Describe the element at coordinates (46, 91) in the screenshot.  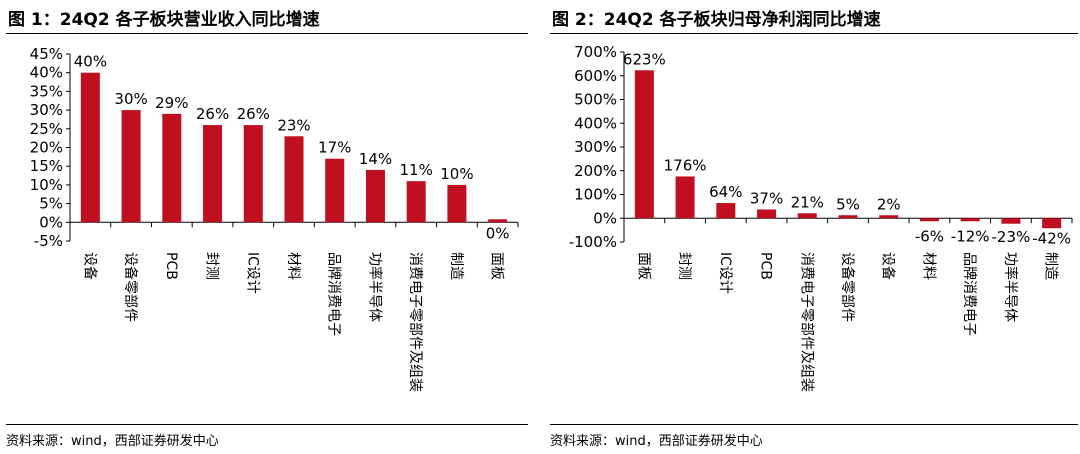
I see `y-tick-label: 35%` at that location.